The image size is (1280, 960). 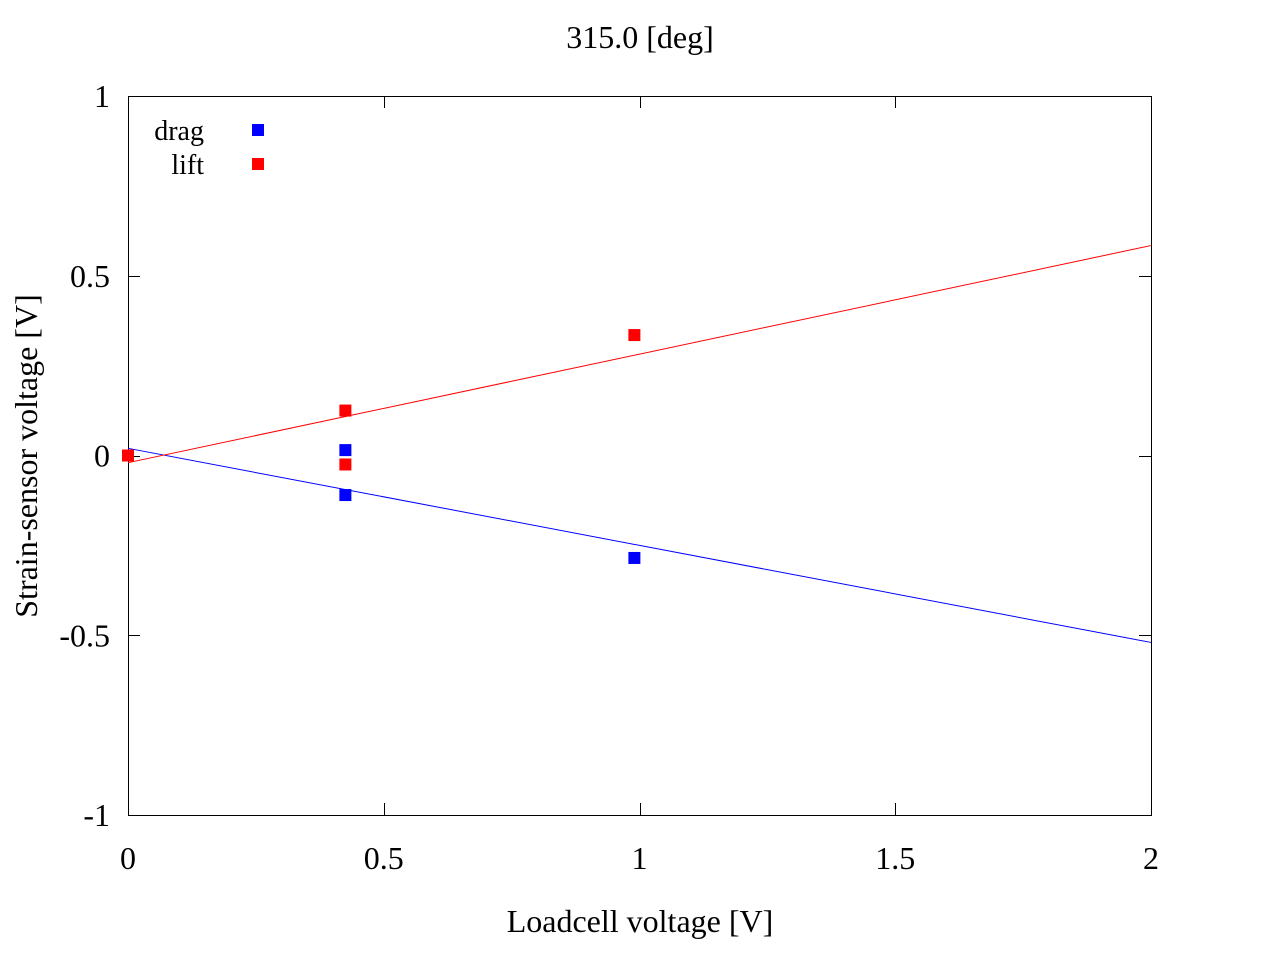 I want to click on y-tick-label: -1, so click(x=96, y=815).